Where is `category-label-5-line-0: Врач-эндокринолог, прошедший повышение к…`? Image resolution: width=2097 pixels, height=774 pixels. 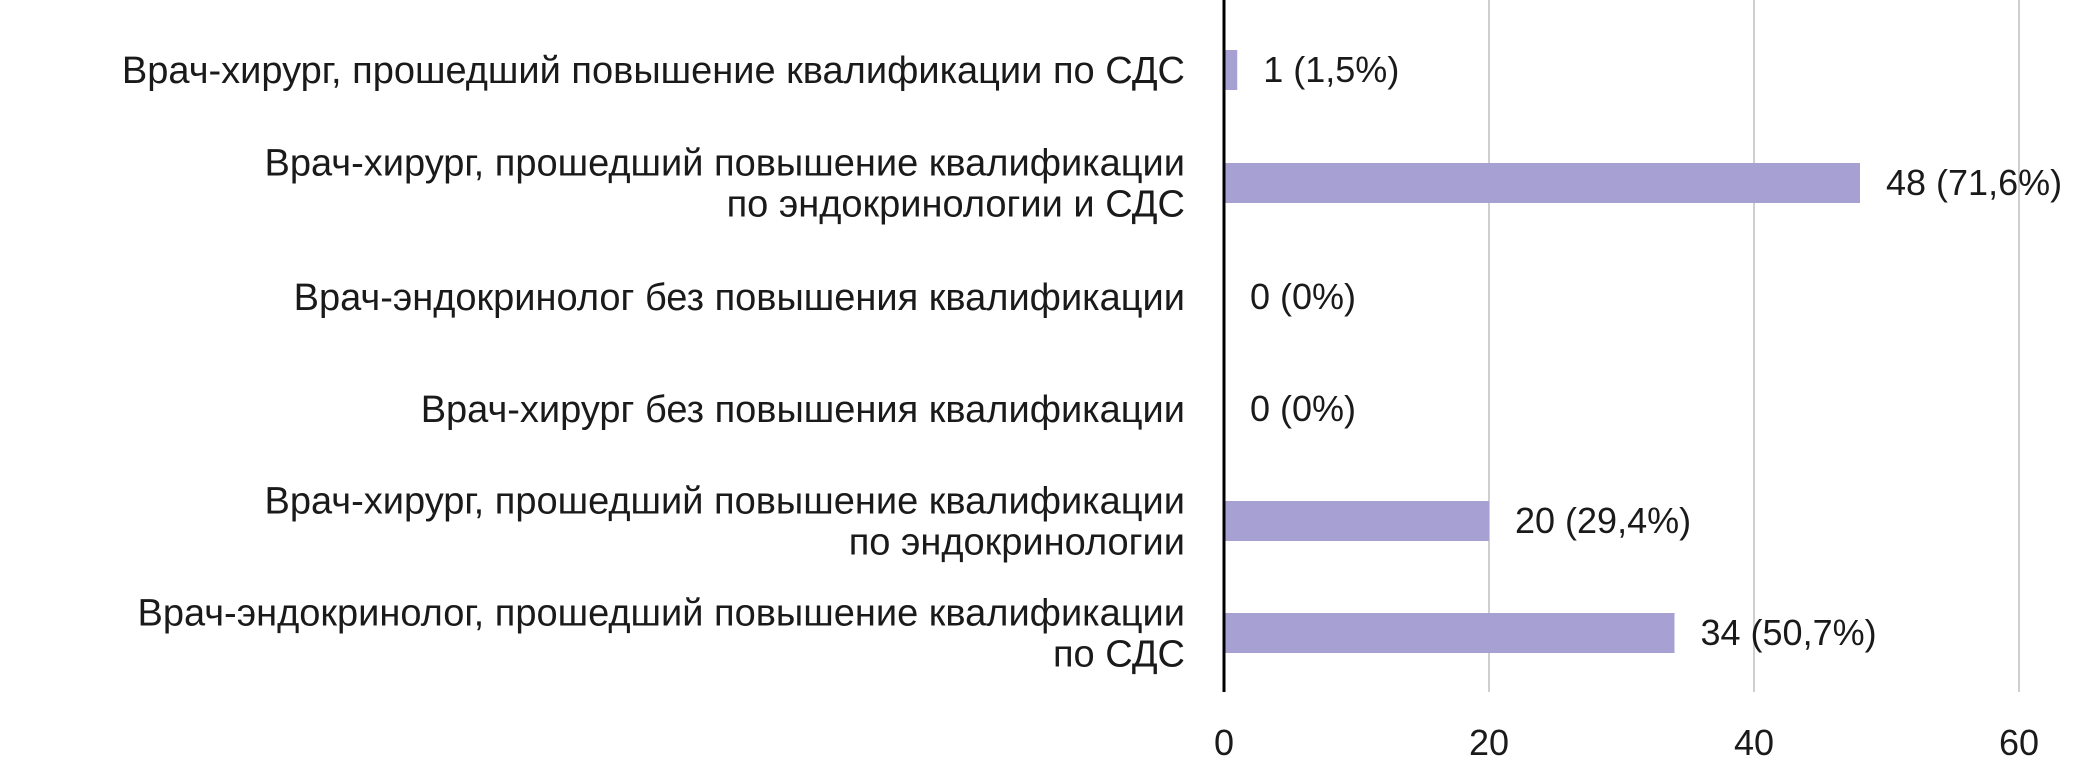 category-label-5-line-0: Врач-эндокринолог, прошедший повышение к… is located at coordinates (661, 614).